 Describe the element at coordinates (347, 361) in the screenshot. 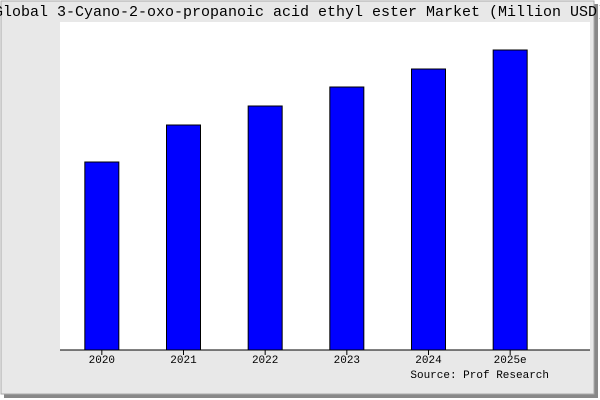

I see `x-tick-label: 2023` at that location.